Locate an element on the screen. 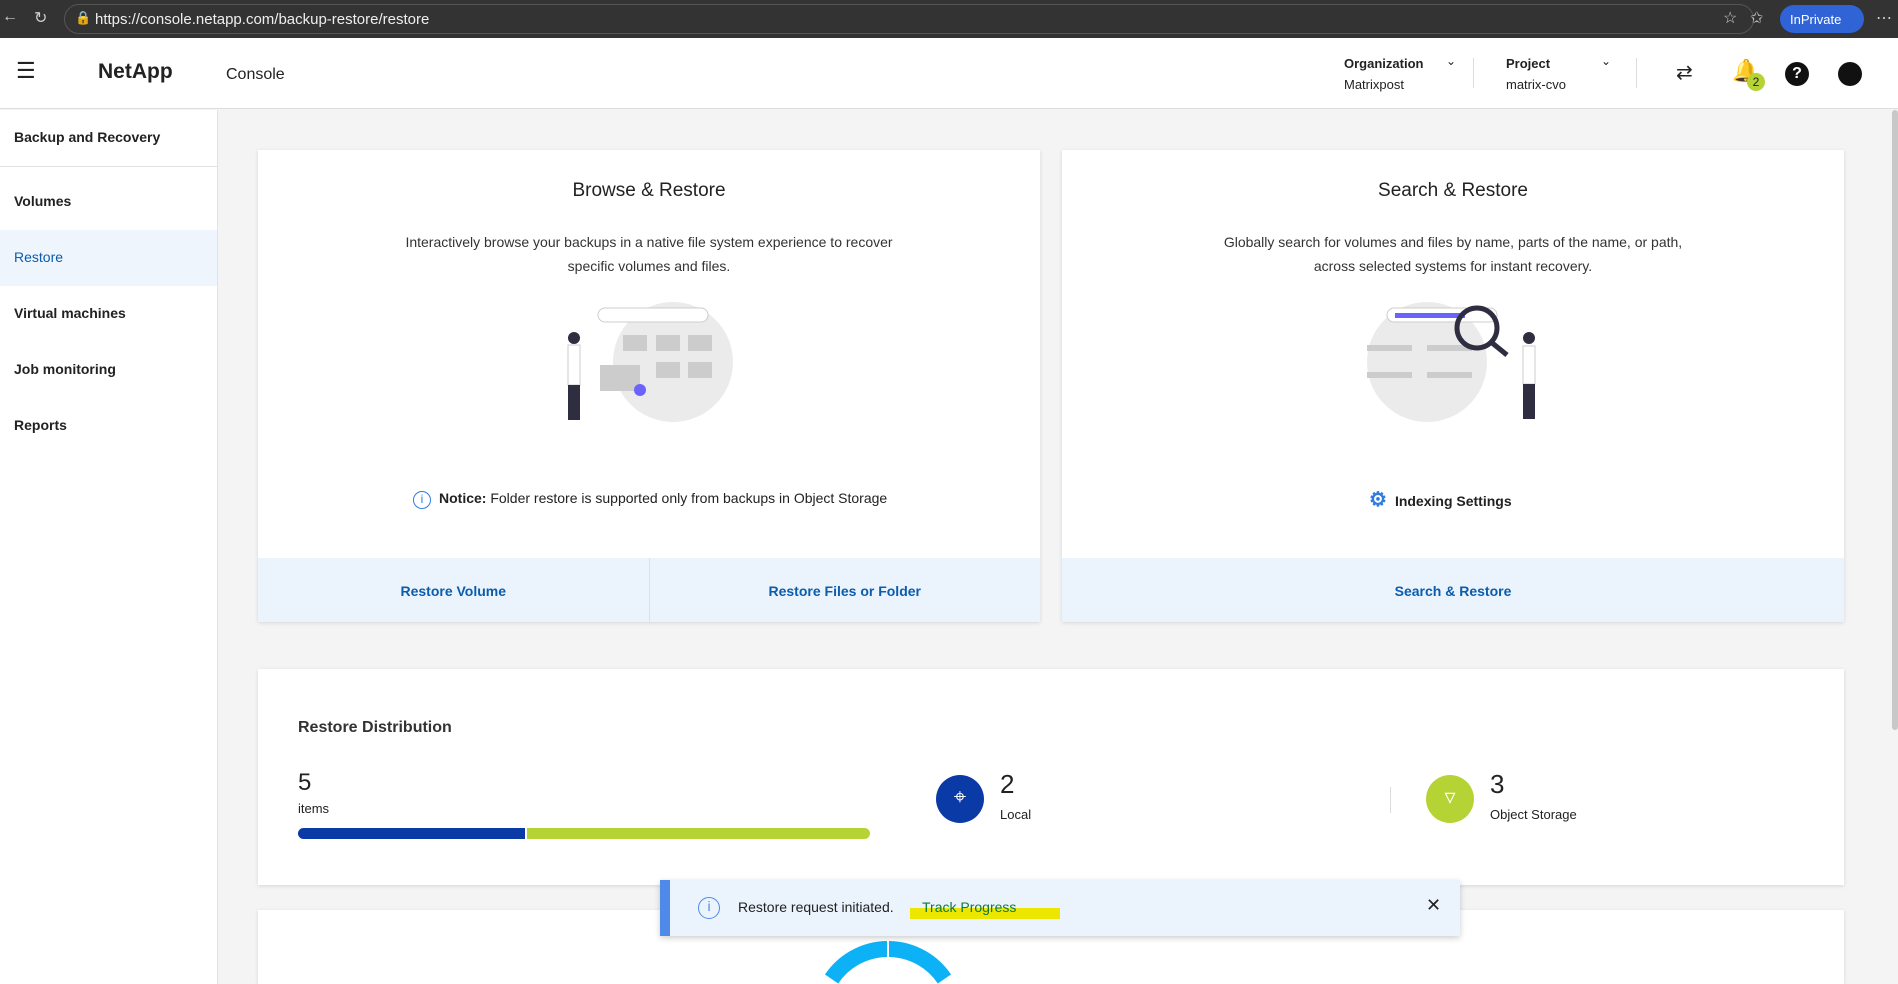  card-title: Browse & Restore is located at coordinates (649, 190).